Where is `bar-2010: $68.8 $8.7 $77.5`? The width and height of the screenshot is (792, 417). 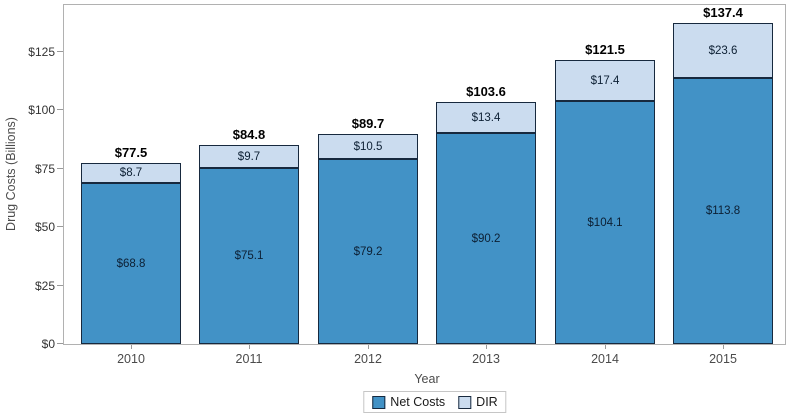 bar-2010: $68.8 $8.7 $77.5 is located at coordinates (131, 244).